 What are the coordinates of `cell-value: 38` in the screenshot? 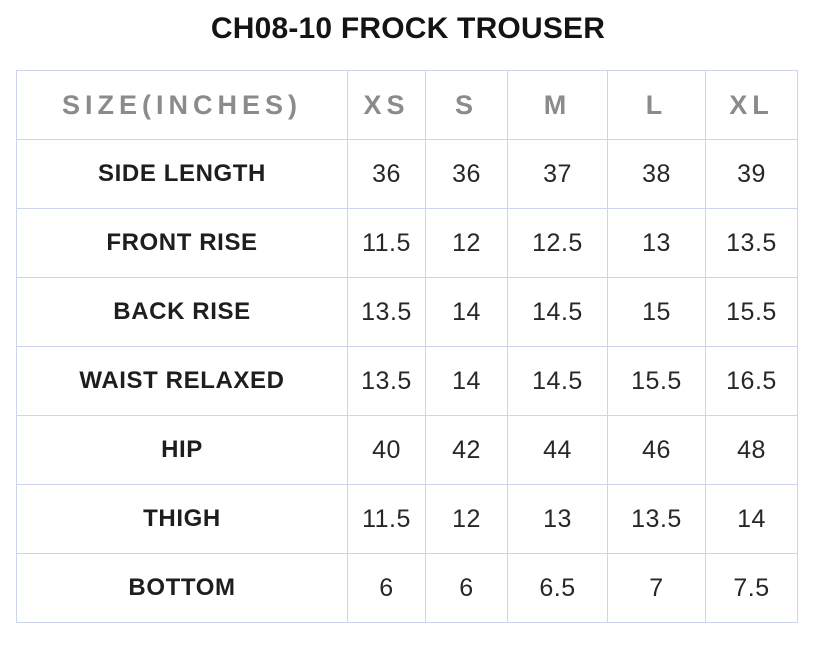 It's located at (656, 174).